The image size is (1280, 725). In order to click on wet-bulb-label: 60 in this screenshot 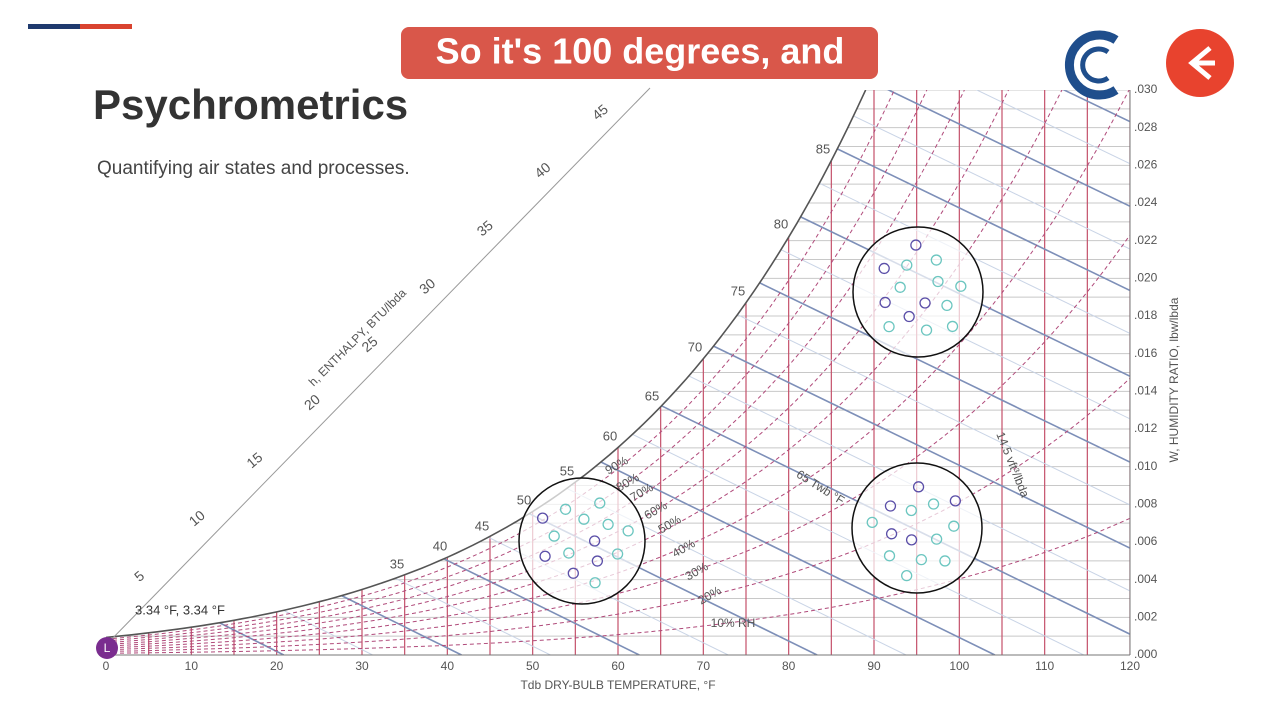, I will do `click(610, 435)`.